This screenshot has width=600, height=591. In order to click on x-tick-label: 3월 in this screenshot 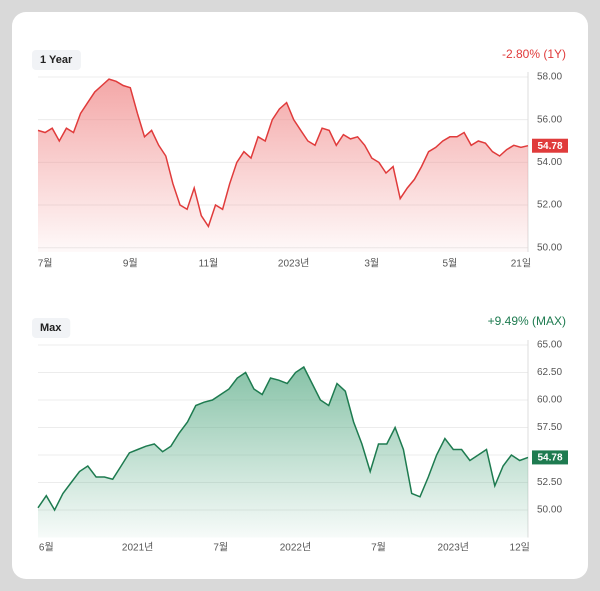, I will do `click(371, 264)`.